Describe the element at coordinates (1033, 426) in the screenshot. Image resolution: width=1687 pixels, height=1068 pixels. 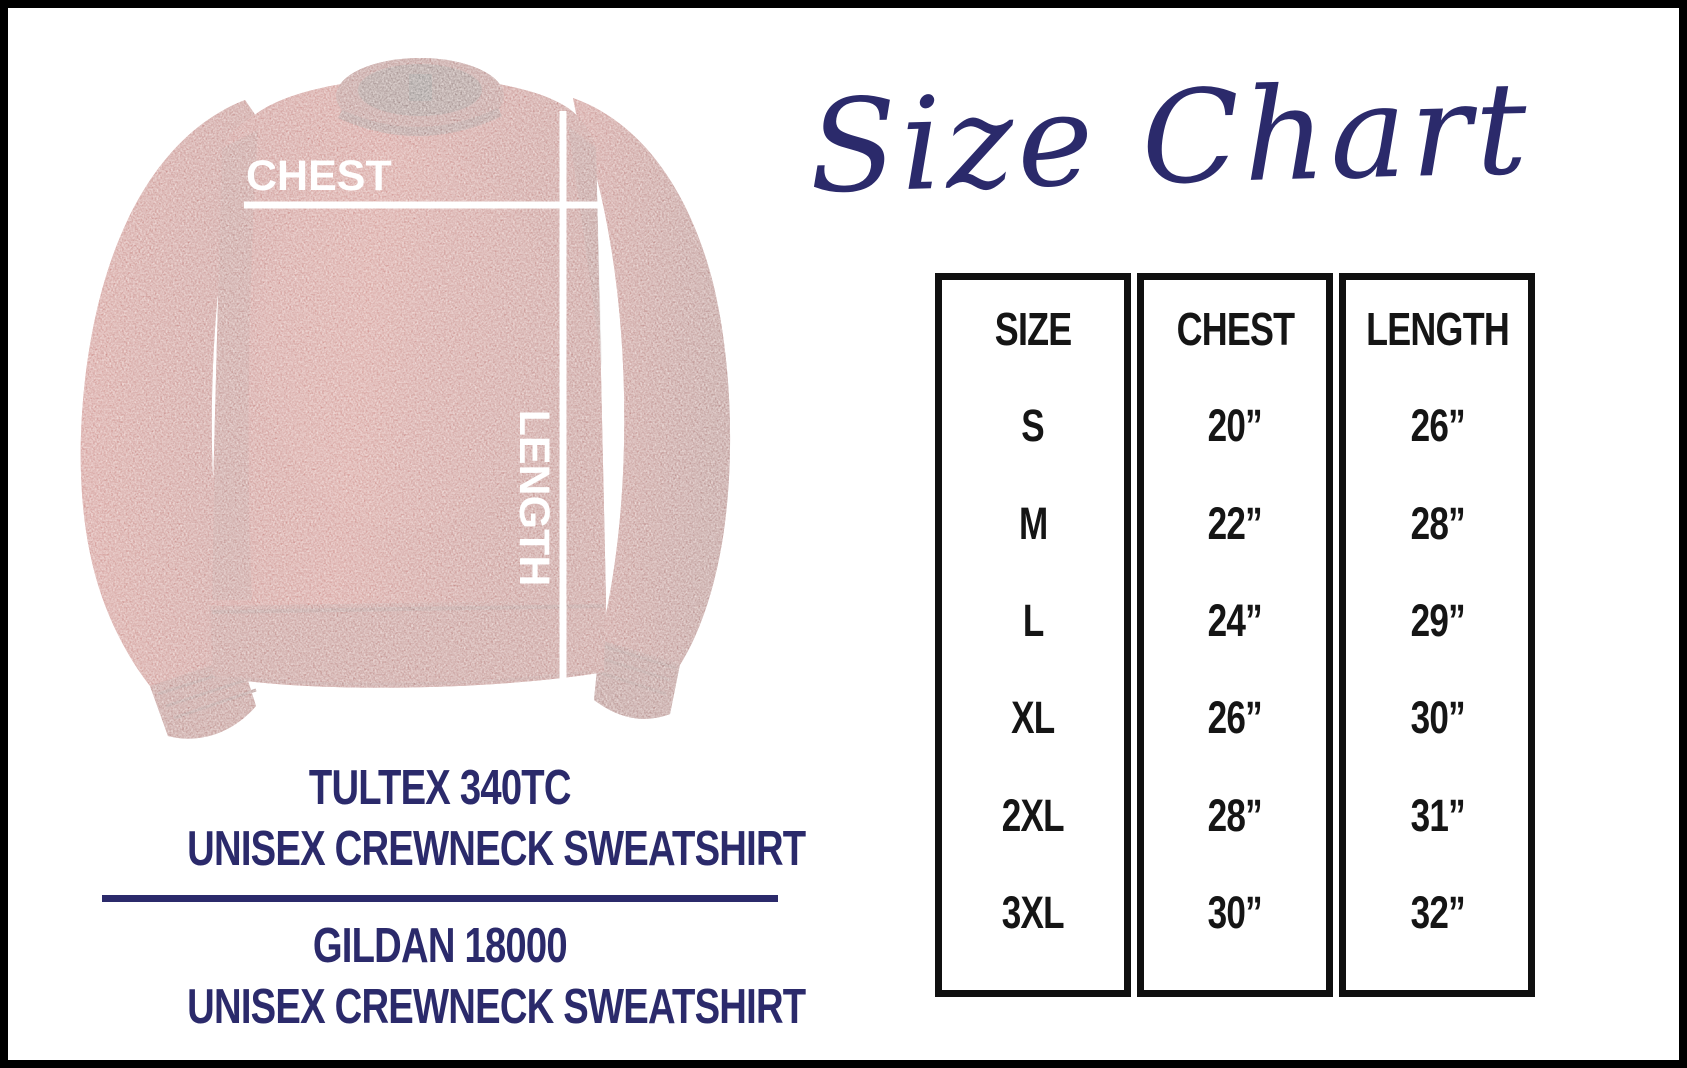
I see `table-cell-size-s: S` at that location.